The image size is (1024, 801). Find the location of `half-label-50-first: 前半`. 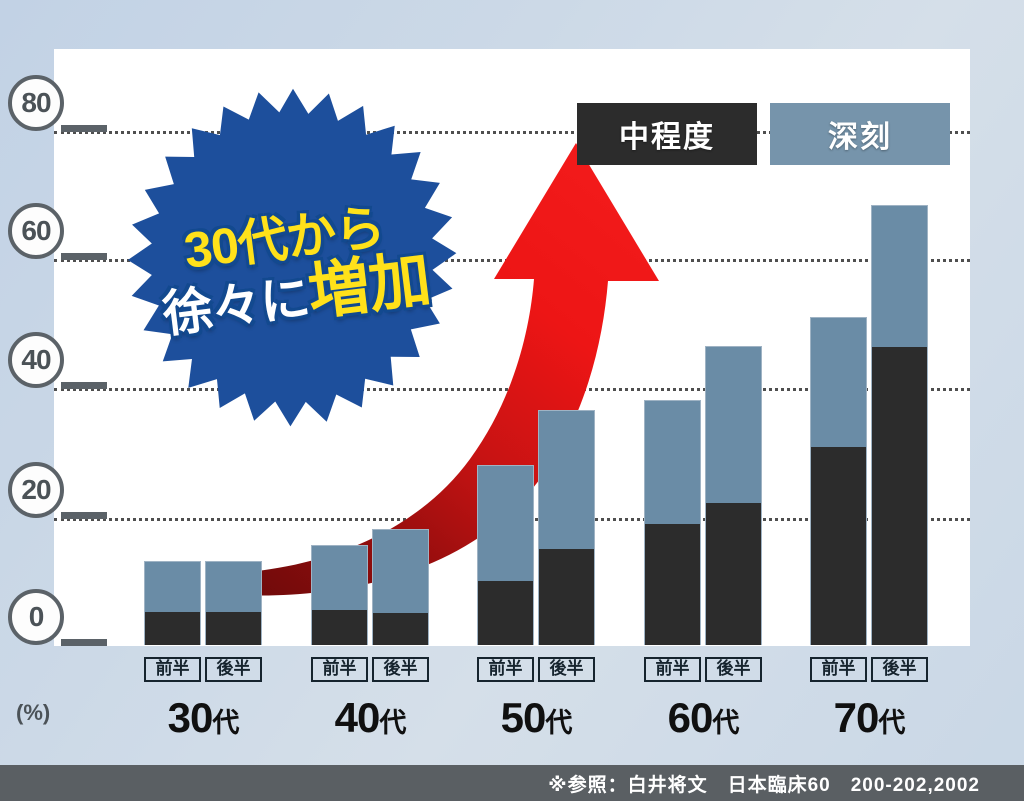

half-label-50-first: 前半 is located at coordinates (505, 669).